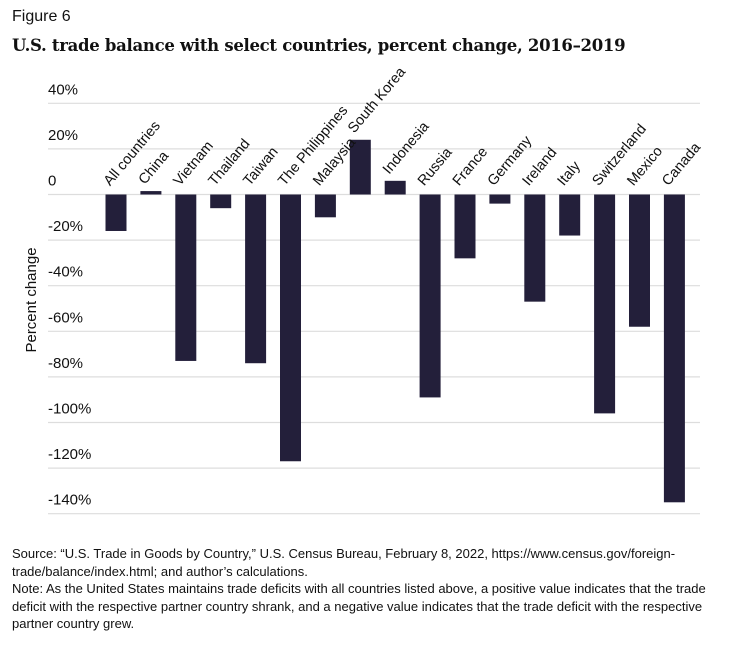 This screenshot has width=729, height=649. Describe the element at coordinates (570, 173) in the screenshot. I see `x-tick-label: Italy` at that location.